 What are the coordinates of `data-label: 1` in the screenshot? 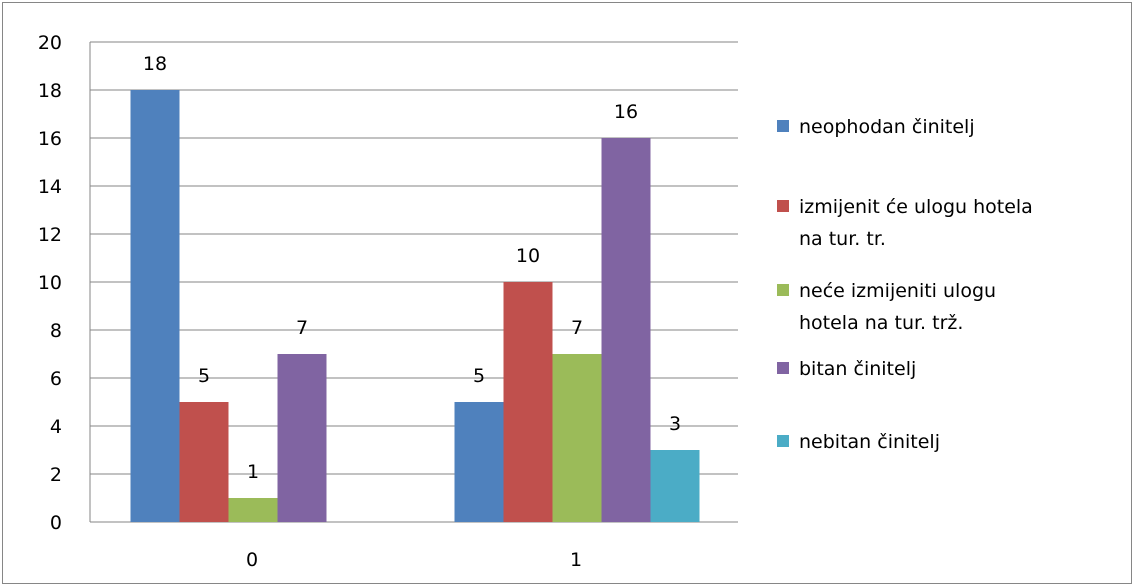 It's located at (253, 472).